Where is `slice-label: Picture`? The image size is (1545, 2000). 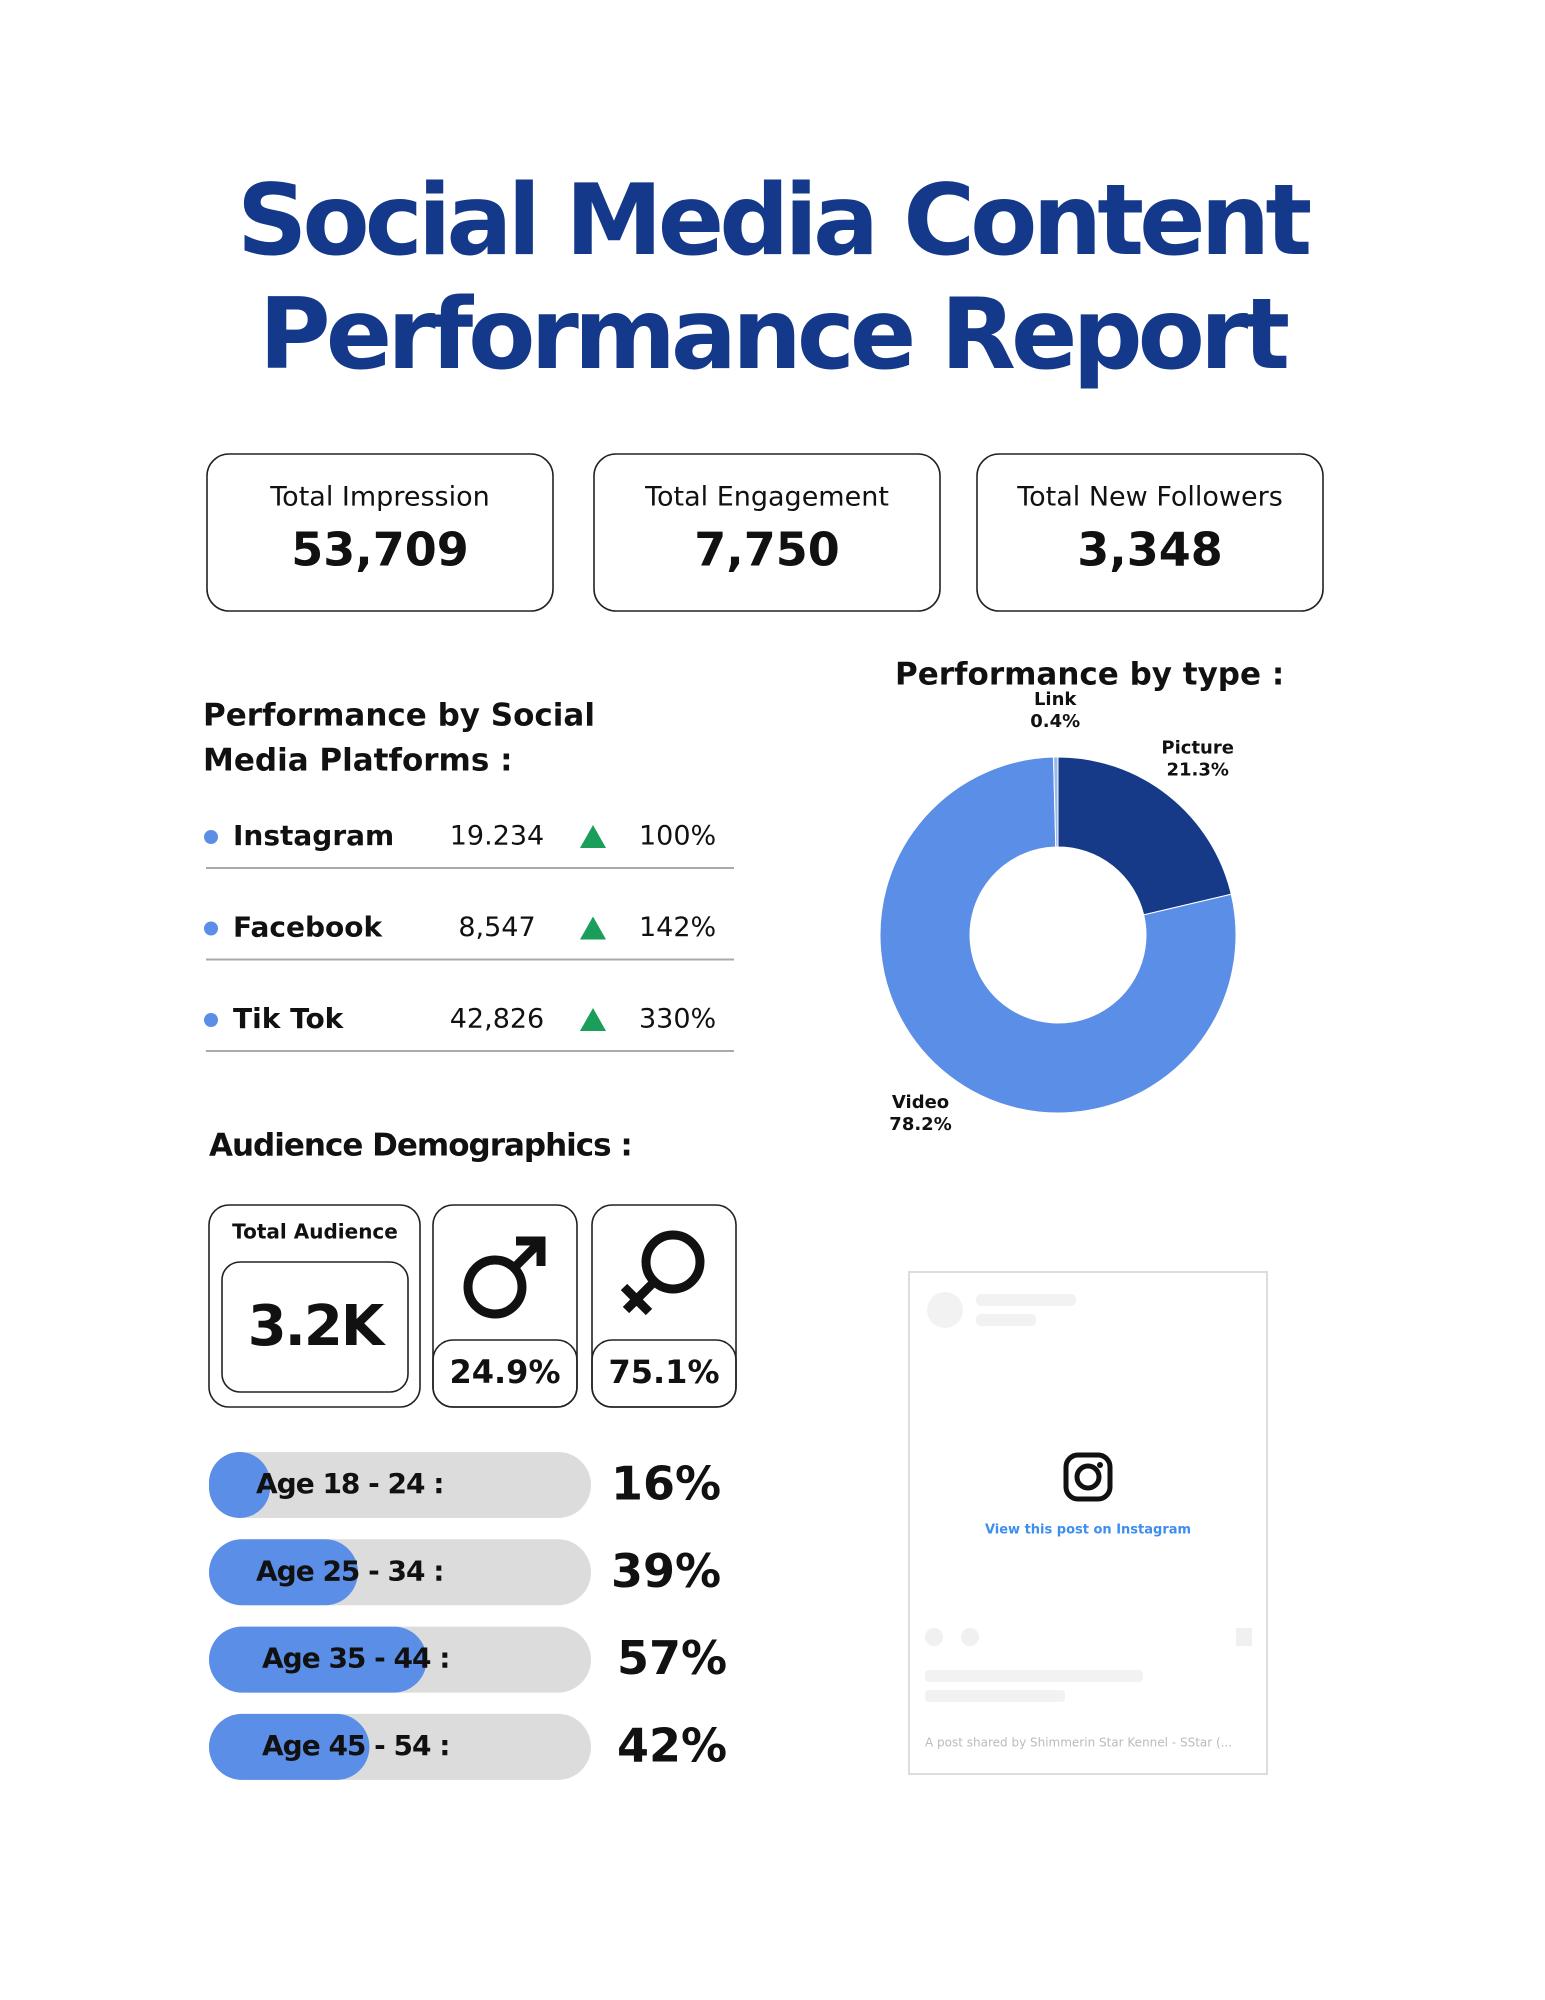
slice-label: Picture is located at coordinates (1197, 748).